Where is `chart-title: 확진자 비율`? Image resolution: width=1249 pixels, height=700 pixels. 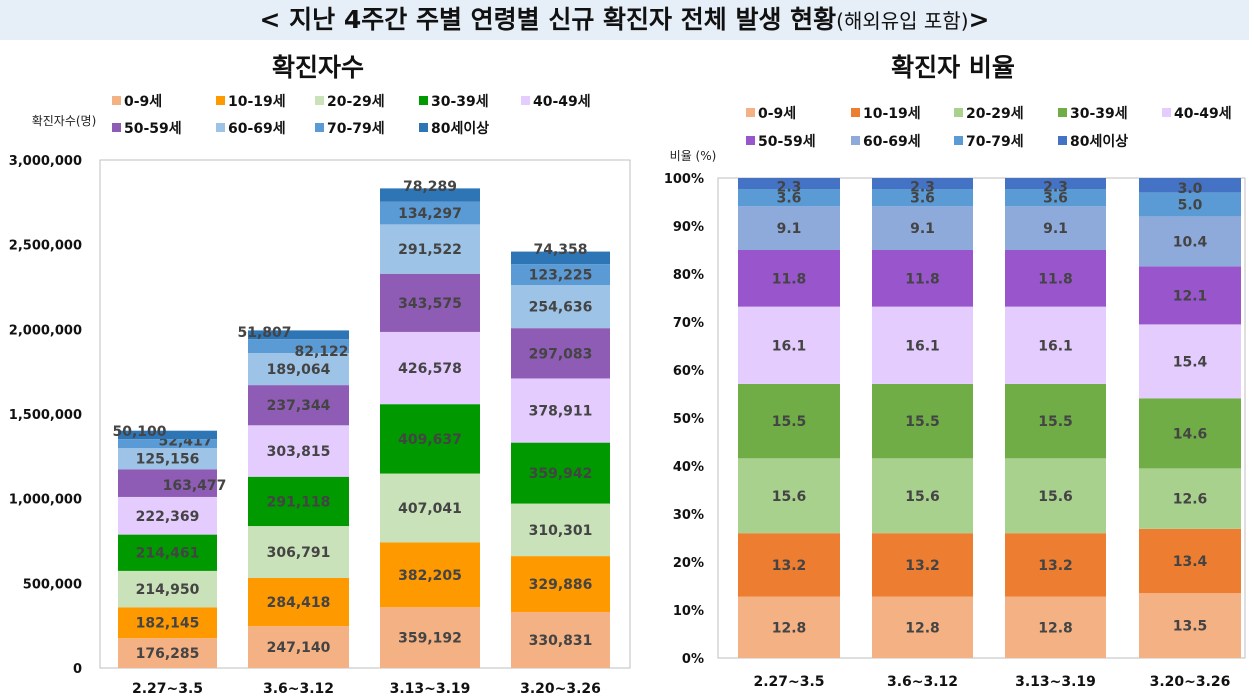 chart-title: 확진자 비율 is located at coordinates (953, 67).